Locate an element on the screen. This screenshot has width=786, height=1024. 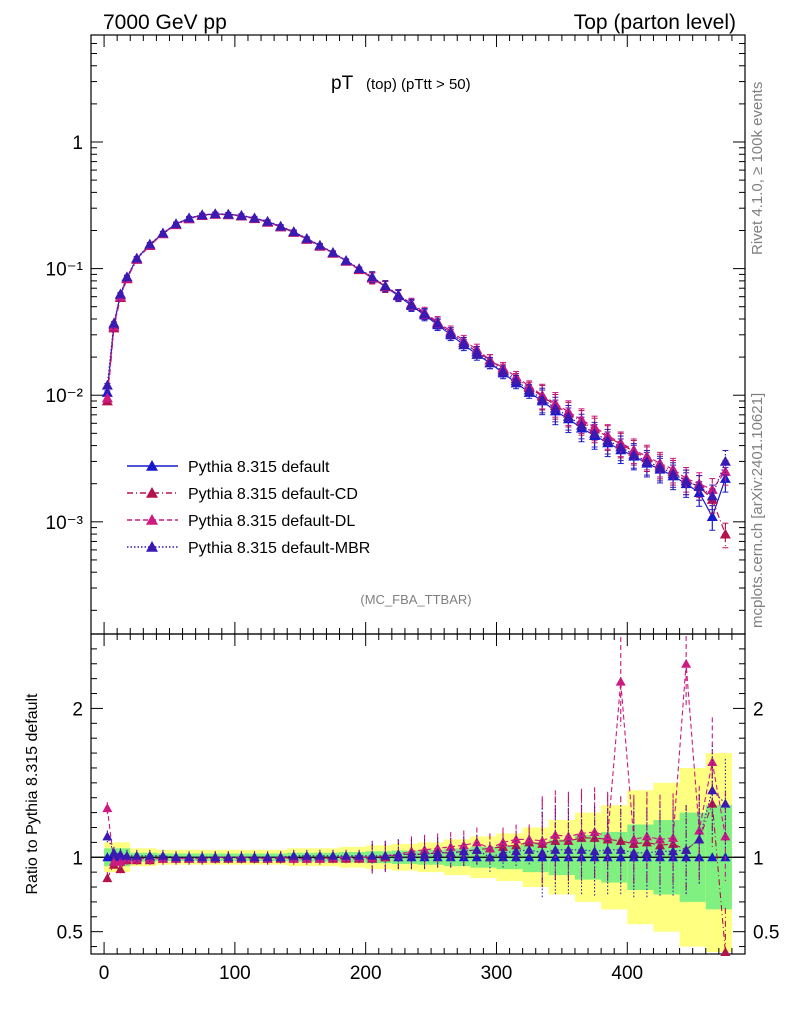
rivet-label: Rivet 4.1.0, ≥ 100k events is located at coordinates (757, 168).